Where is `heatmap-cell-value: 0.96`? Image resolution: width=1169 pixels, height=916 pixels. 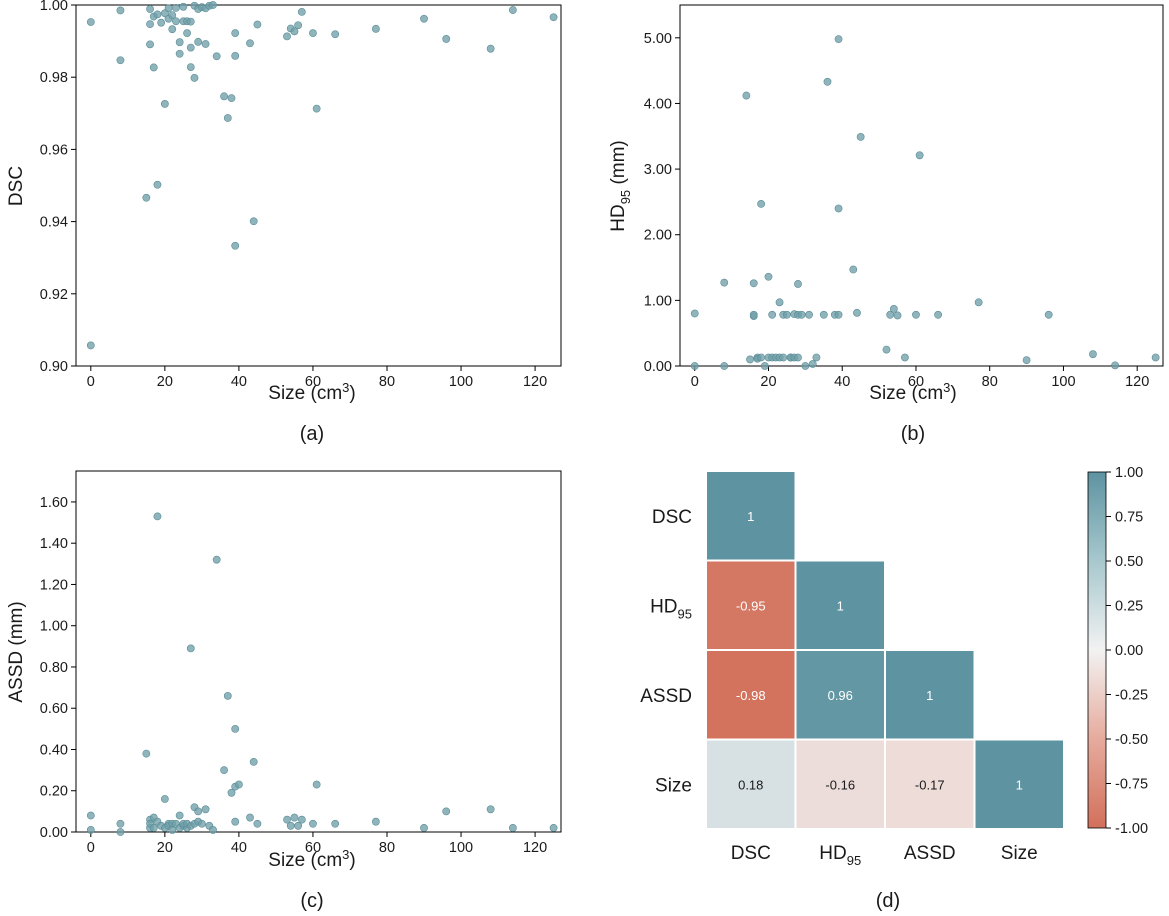 heatmap-cell-value: 0.96 is located at coordinates (840, 695).